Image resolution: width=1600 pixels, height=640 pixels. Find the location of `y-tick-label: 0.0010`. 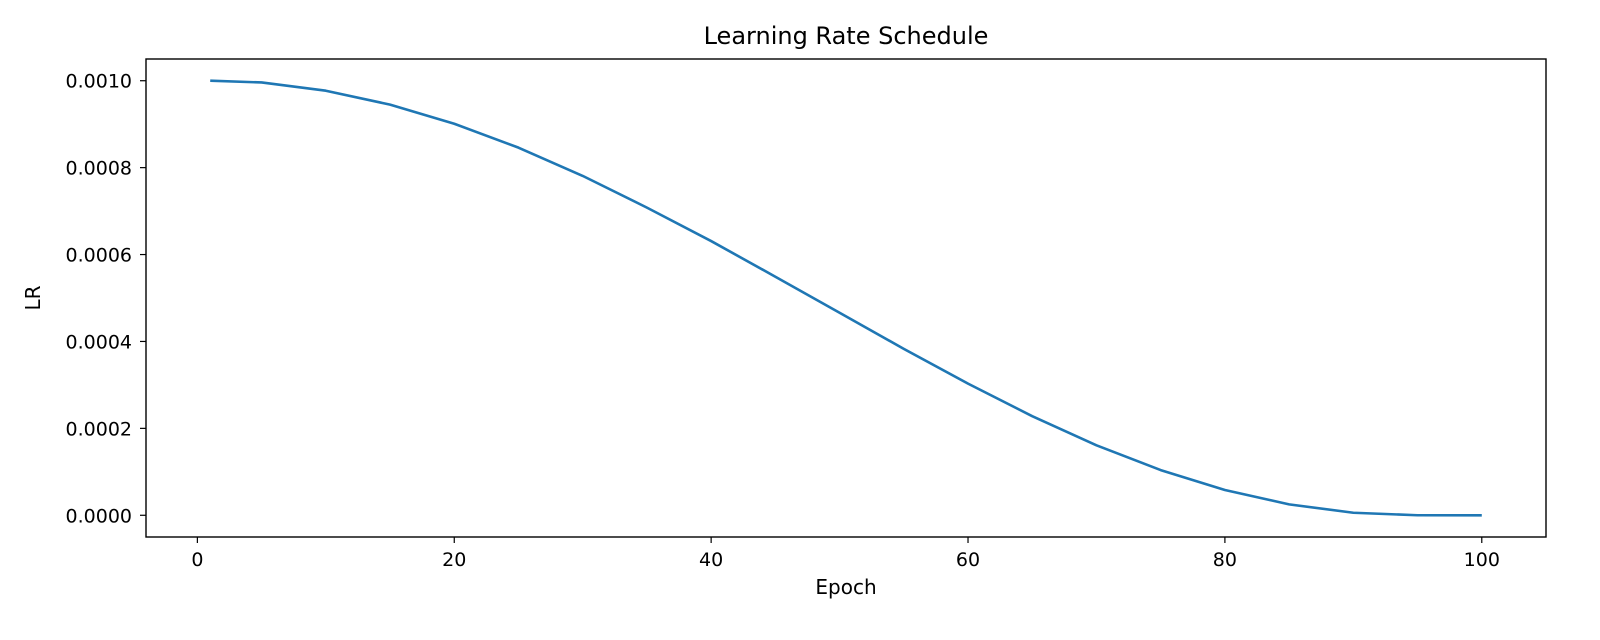

y-tick-label: 0.0010 is located at coordinates (99, 82).